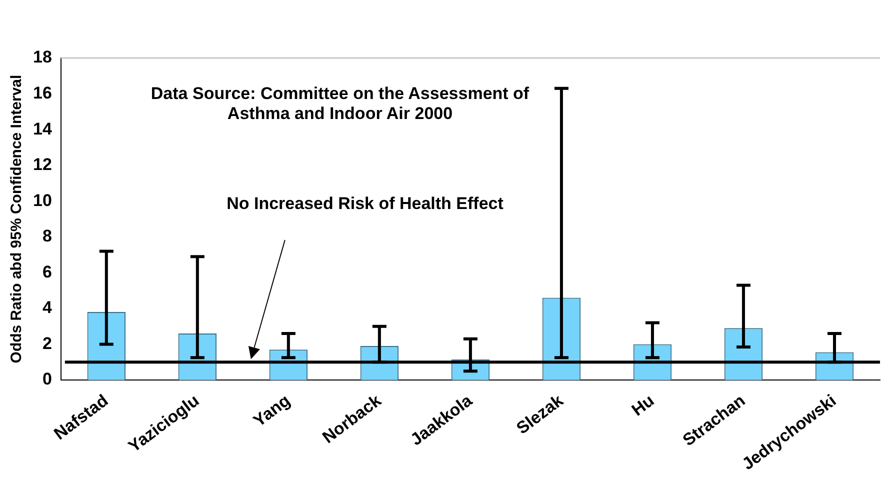 The width and height of the screenshot is (884, 478). I want to click on y-tick-label: 4, so click(47, 308).